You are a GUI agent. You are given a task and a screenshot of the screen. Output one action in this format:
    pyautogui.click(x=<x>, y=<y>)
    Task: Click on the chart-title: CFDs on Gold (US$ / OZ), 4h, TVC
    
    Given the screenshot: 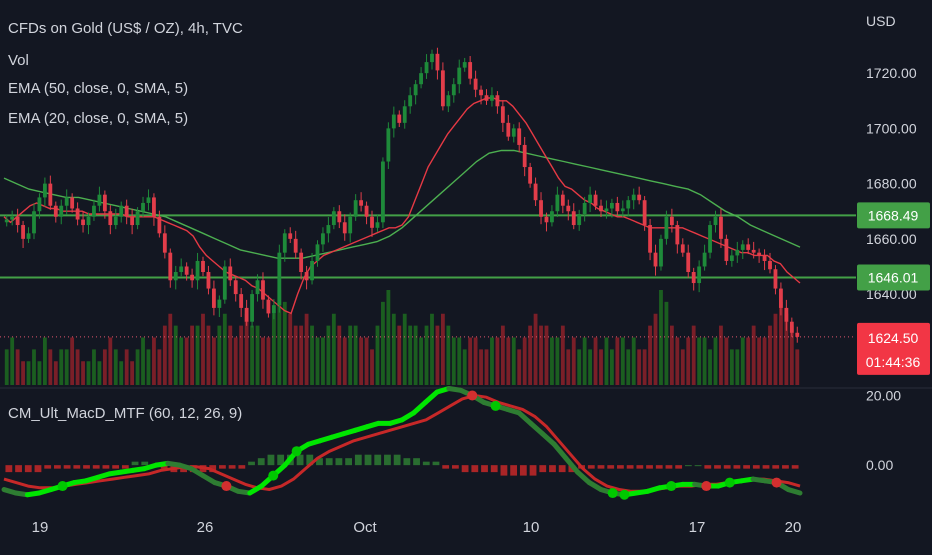 What is the action you would take?
    pyautogui.click(x=125, y=28)
    